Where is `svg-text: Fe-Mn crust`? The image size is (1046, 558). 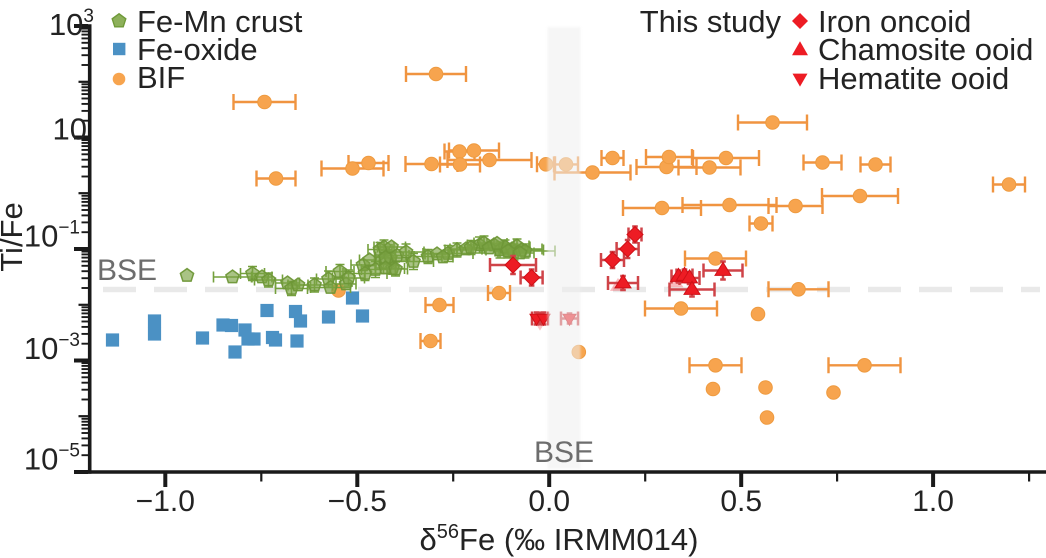 svg-text: Fe-Mn crust is located at coordinates (220, 21).